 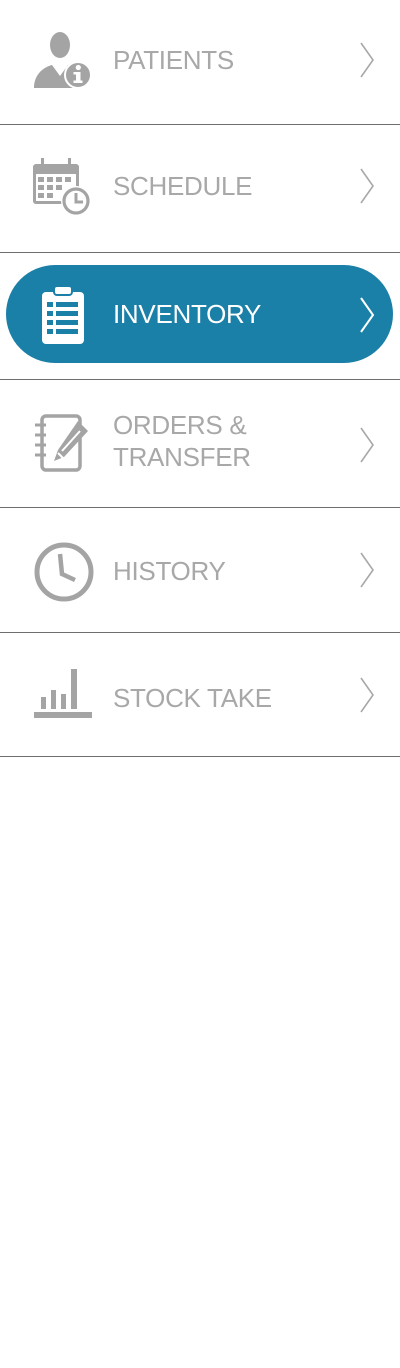 I want to click on clock-icon, so click(x=62, y=572).